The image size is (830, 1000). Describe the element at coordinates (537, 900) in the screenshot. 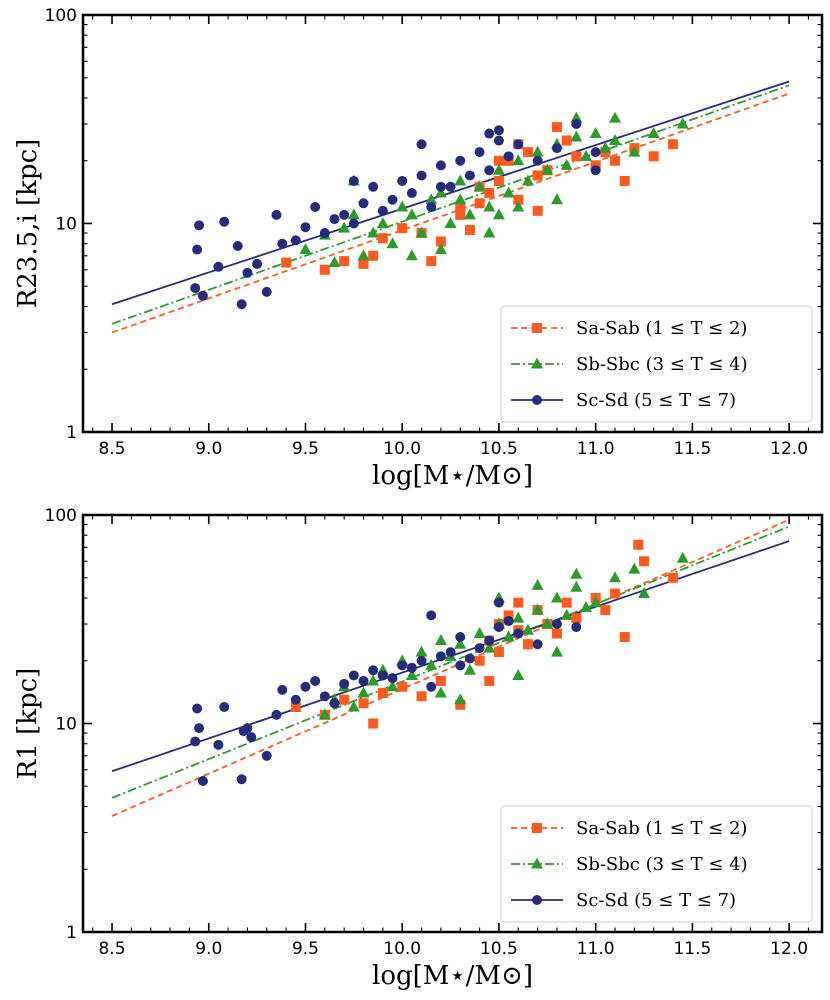

I see `legend-marker-sc` at that location.